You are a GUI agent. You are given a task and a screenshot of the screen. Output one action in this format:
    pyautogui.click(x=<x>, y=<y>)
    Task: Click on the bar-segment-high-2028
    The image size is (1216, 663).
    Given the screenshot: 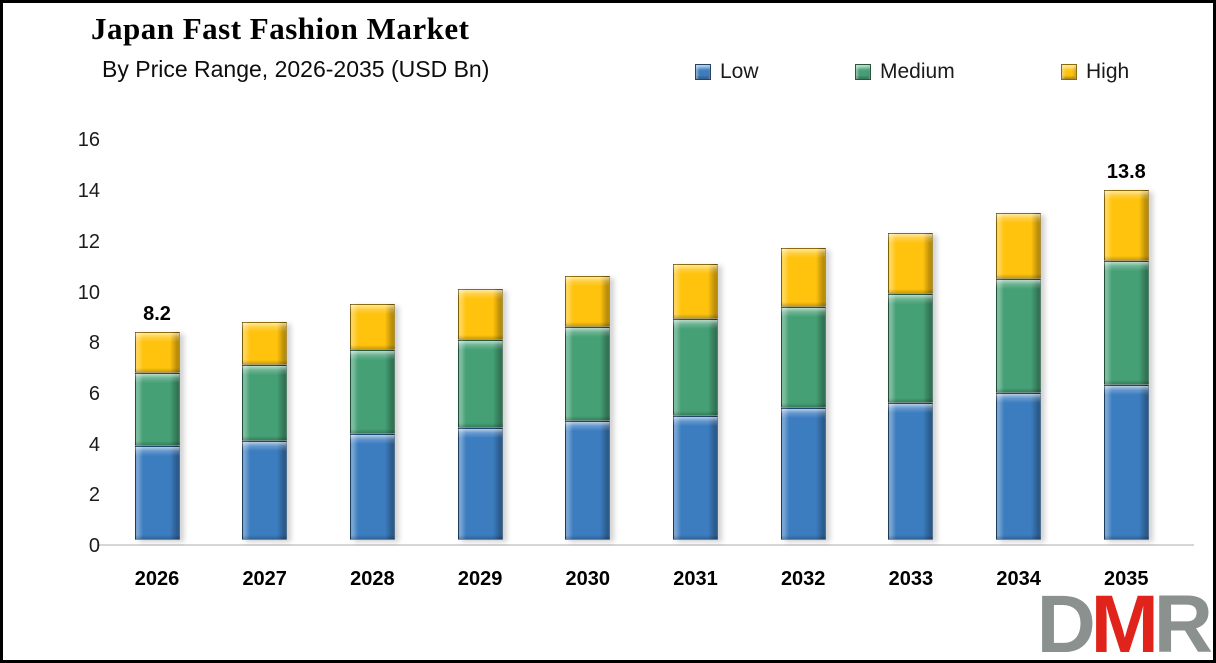 What is the action you would take?
    pyautogui.click(x=372, y=327)
    